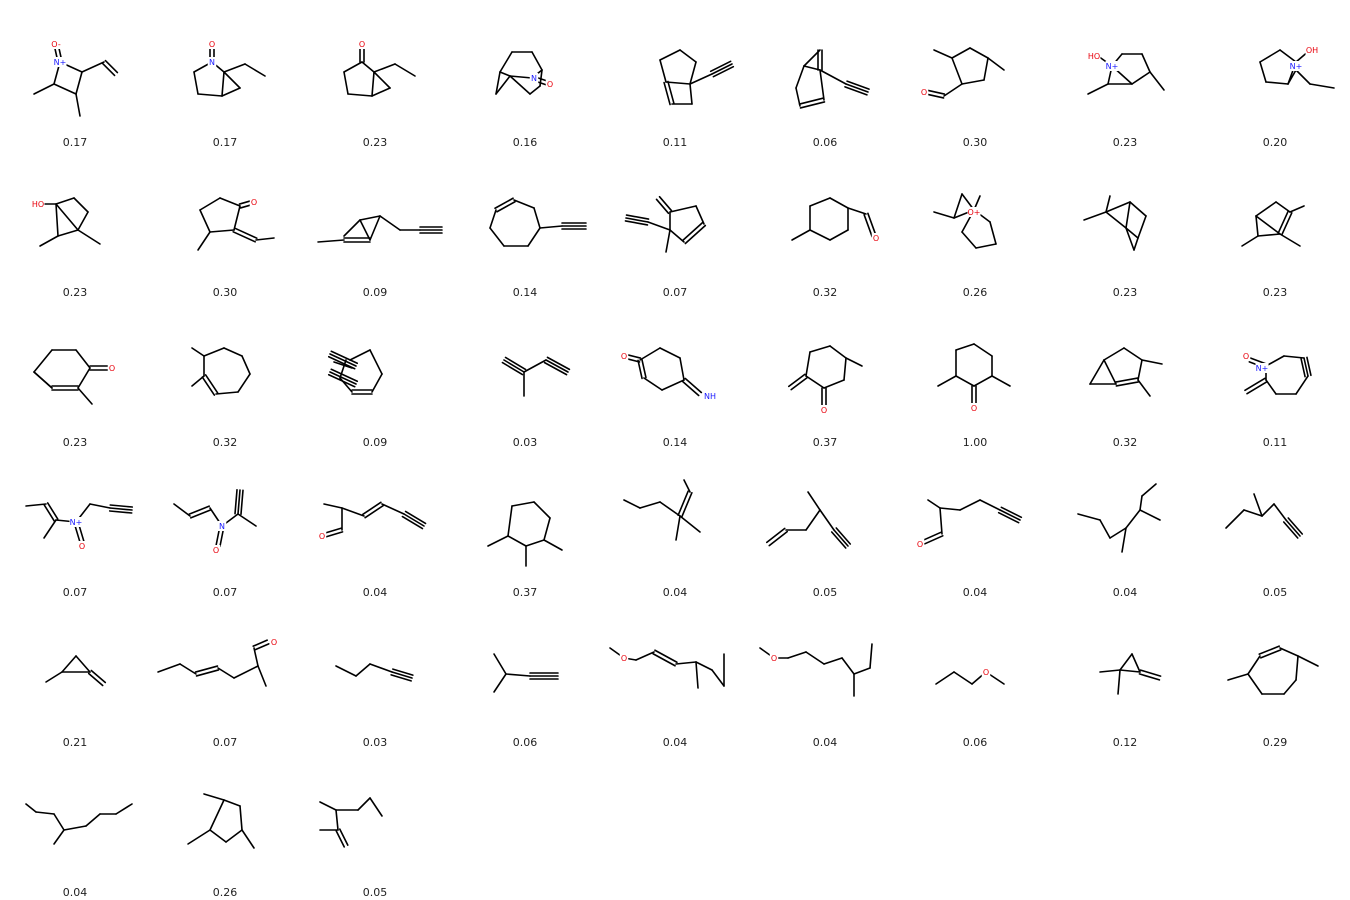 Image resolution: width=1350 pixels, height=900 pixels. Describe the element at coordinates (225, 75) in the screenshot. I see `molecule-cell: N O 0.17` at that location.